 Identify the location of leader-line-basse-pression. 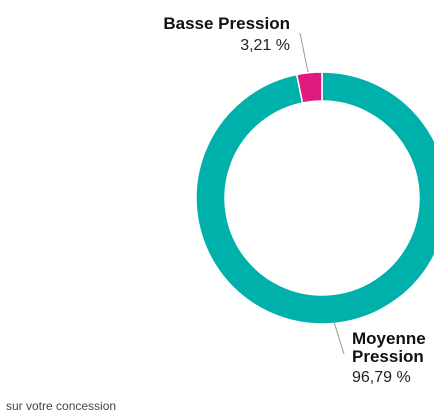
(304, 52).